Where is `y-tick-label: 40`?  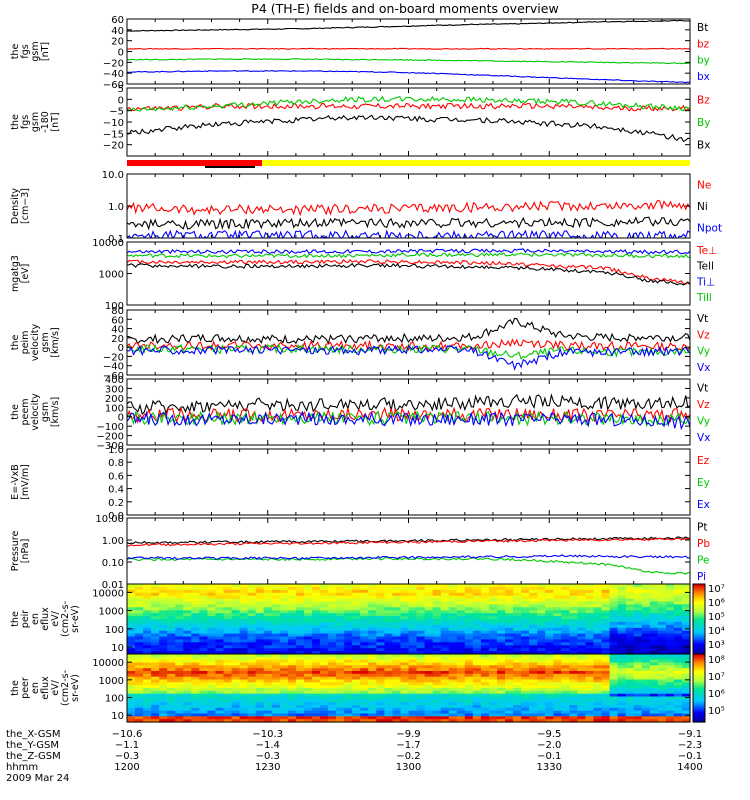
y-tick-label: 40 is located at coordinates (117, 330).